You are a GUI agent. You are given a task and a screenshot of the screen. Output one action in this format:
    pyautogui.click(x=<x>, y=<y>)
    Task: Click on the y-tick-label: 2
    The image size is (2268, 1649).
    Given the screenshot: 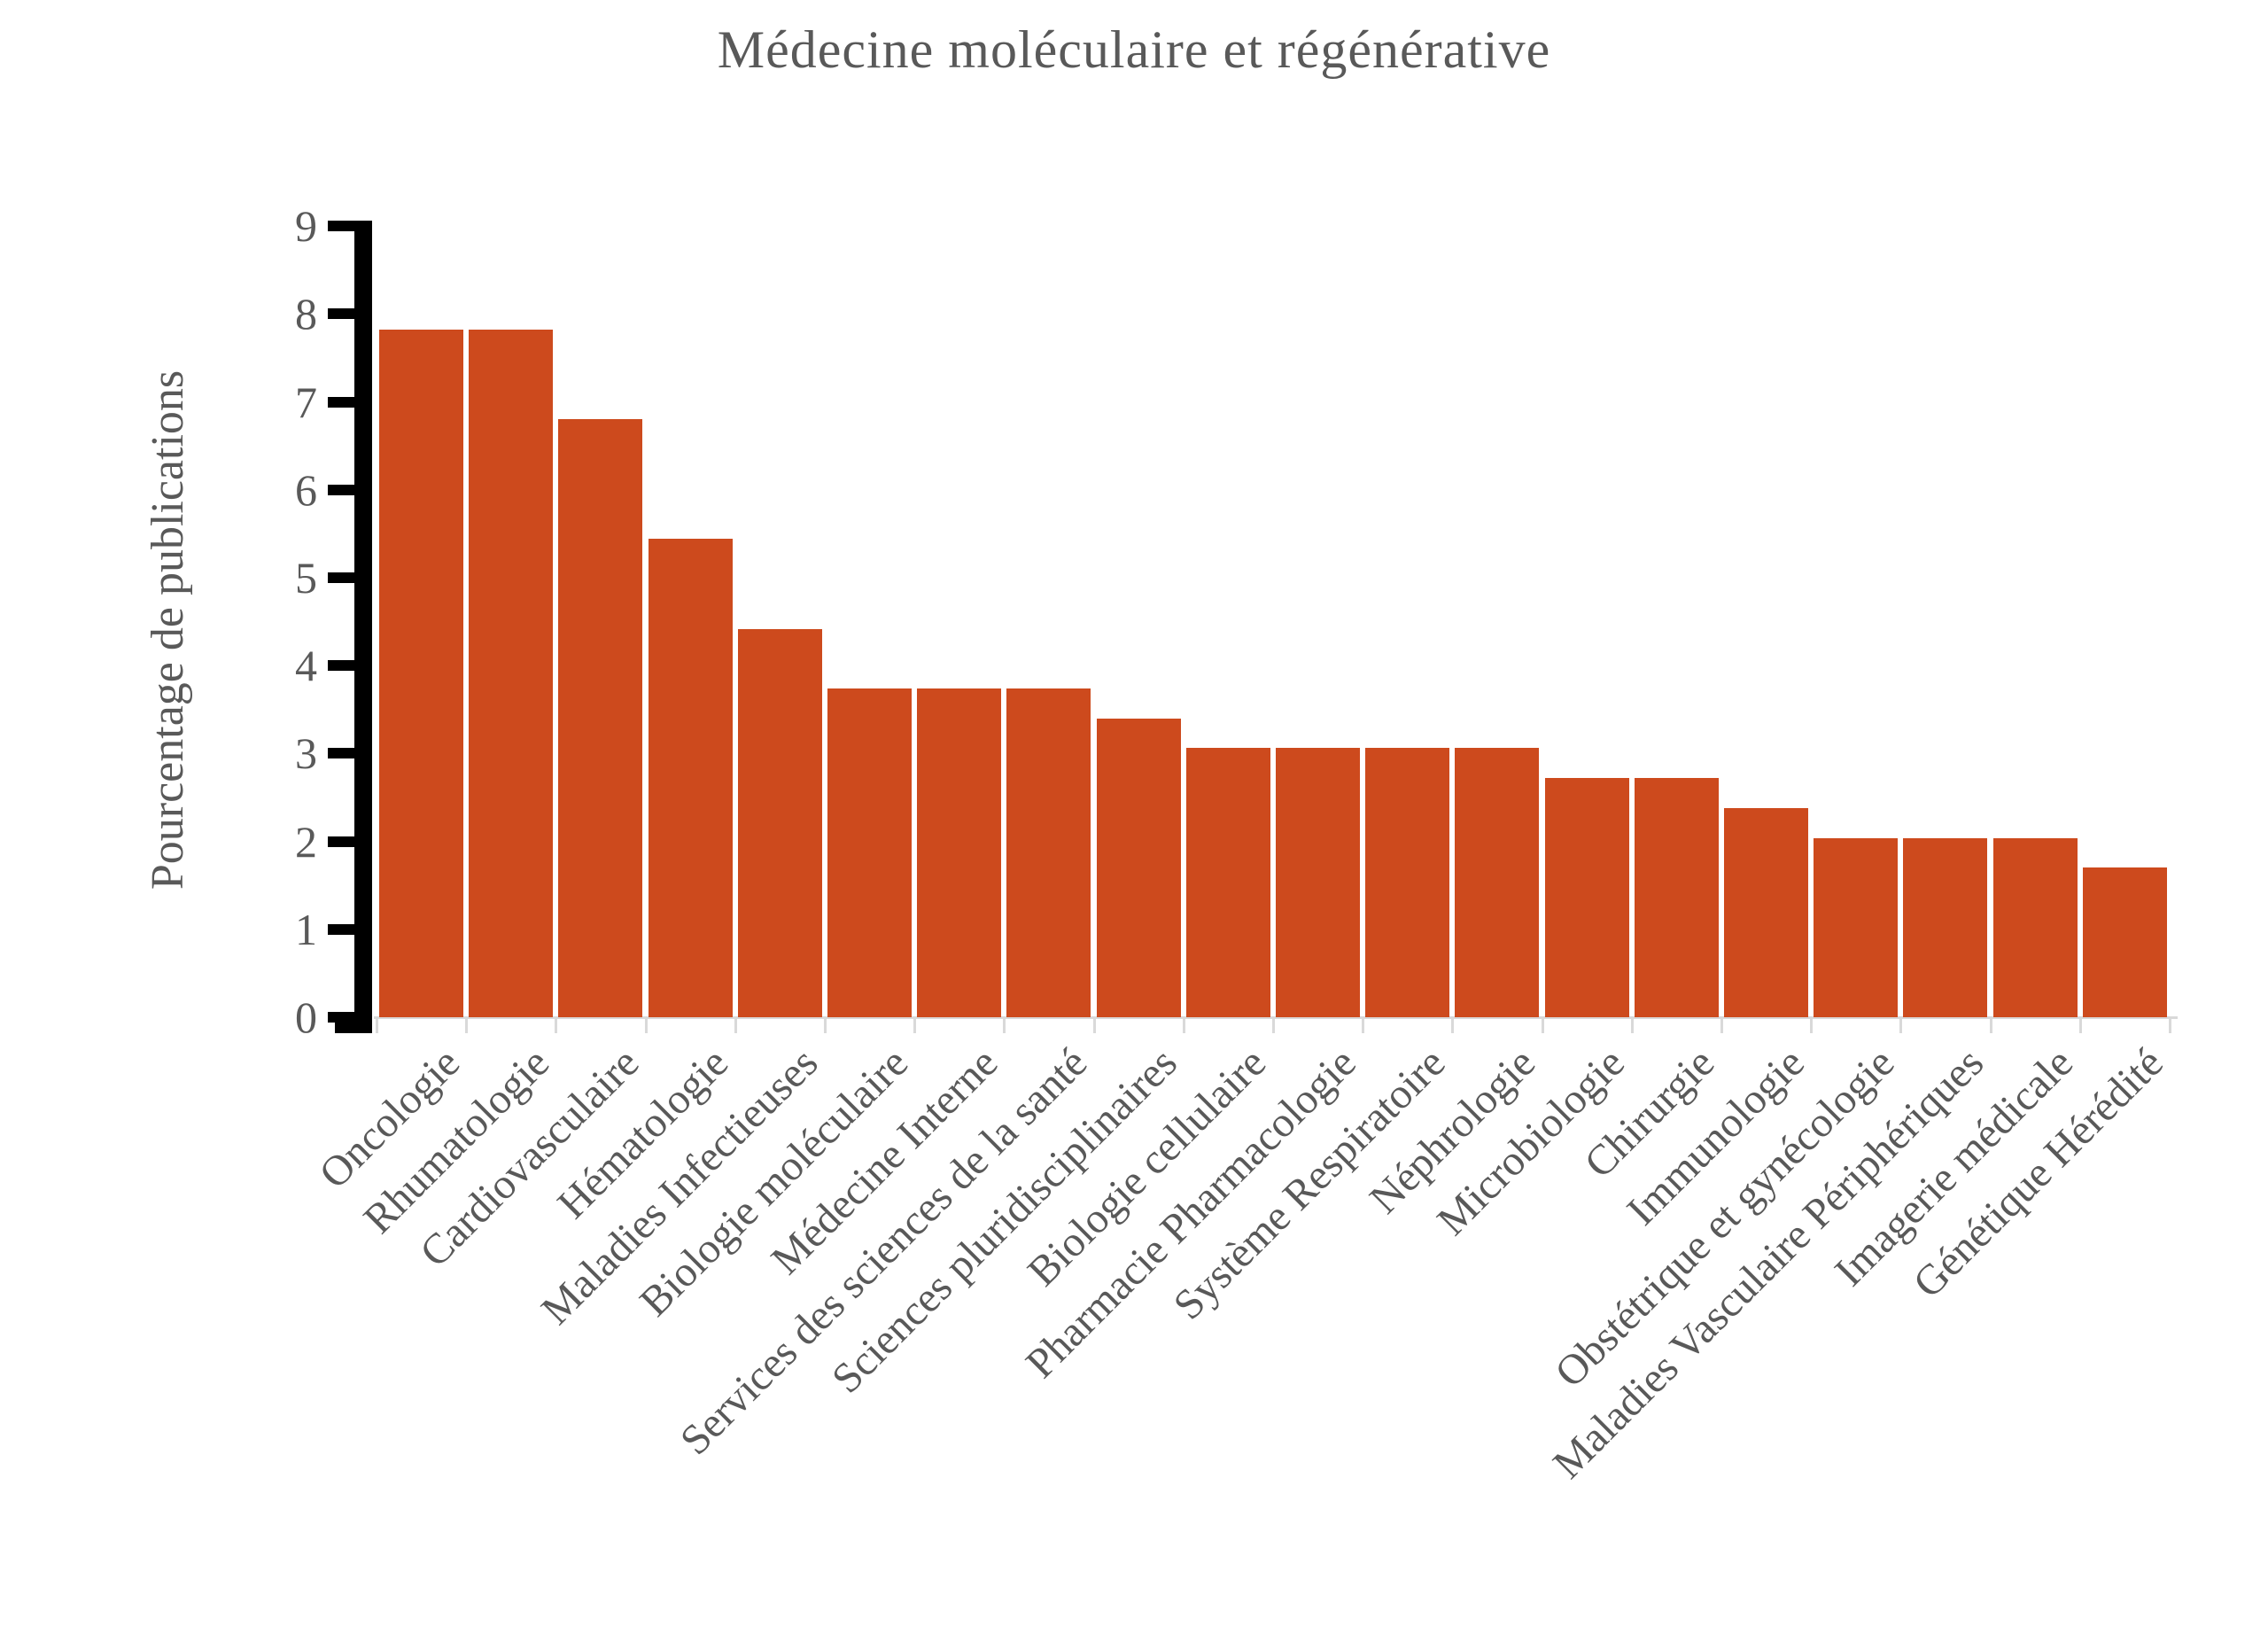 What is the action you would take?
    pyautogui.click(x=306, y=841)
    